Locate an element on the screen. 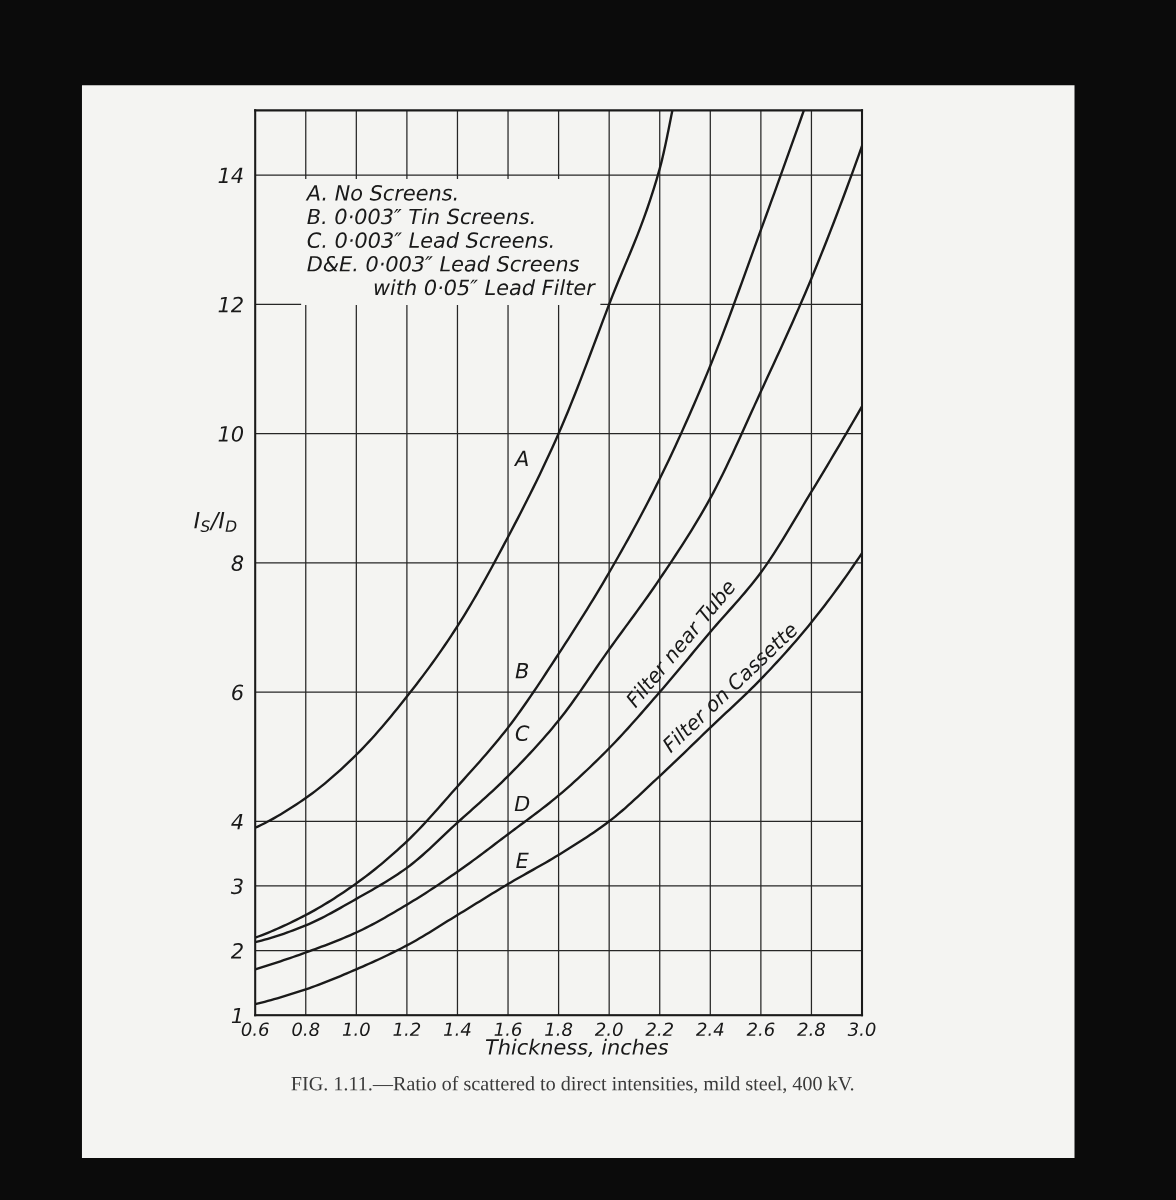 This screenshot has width=1176, height=1200. y-tick-label: 1 is located at coordinates (236, 1015).